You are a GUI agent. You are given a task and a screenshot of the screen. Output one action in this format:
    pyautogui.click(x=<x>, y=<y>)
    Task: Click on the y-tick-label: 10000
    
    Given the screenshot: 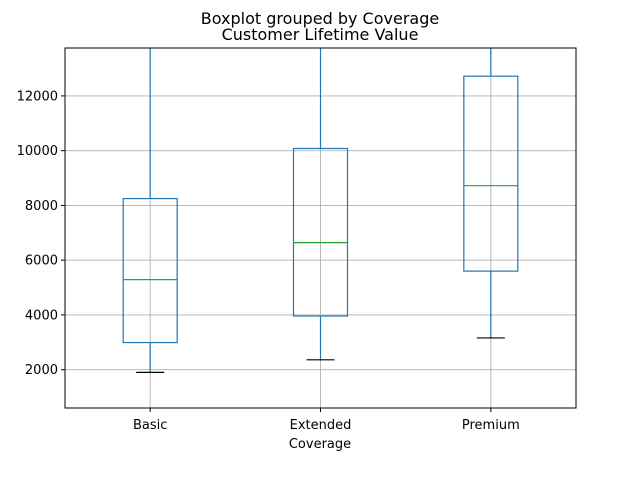 What is the action you would take?
    pyautogui.click(x=37, y=151)
    